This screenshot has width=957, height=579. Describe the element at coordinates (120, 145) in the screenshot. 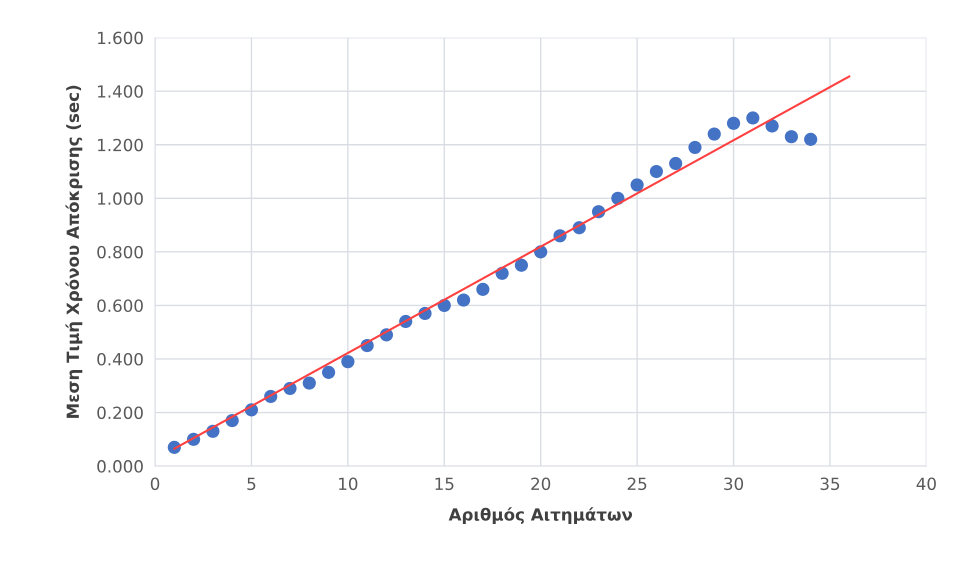

I see `y-tick-label: 1.200` at that location.